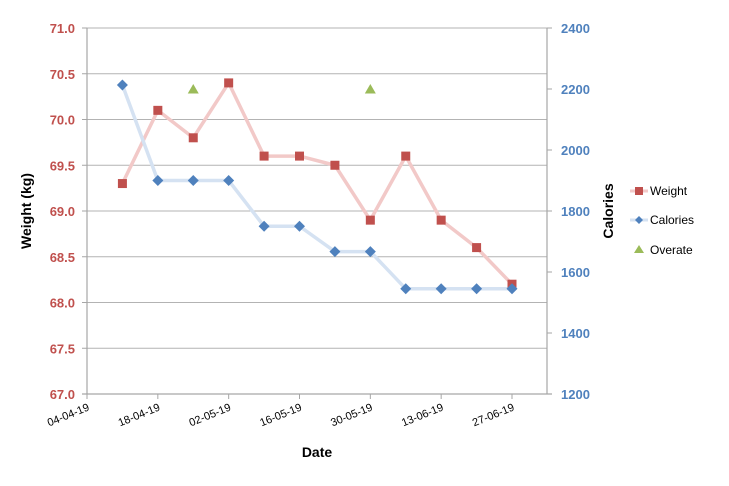  What do you see at coordinates (575, 394) in the screenshot?
I see `y-right-tick-label: 1200` at bounding box center [575, 394].